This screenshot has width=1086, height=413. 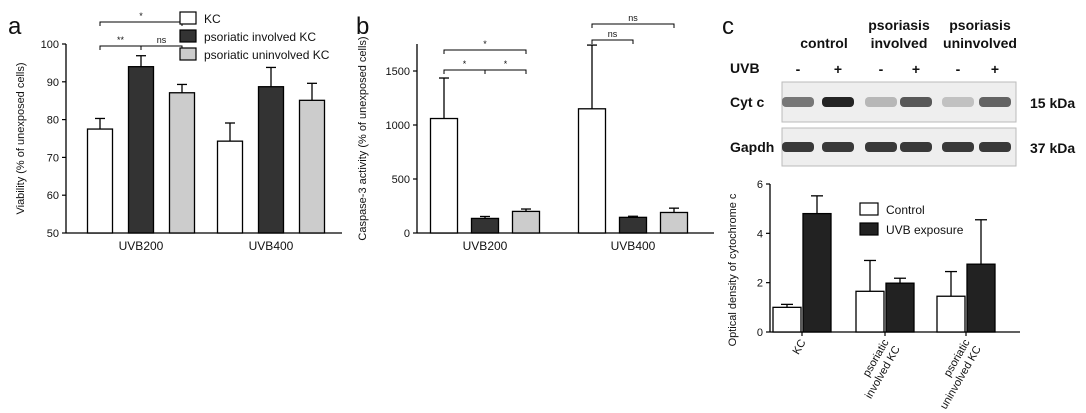 I want to click on blot-size-label: 37 kDa, so click(x=1052, y=148).